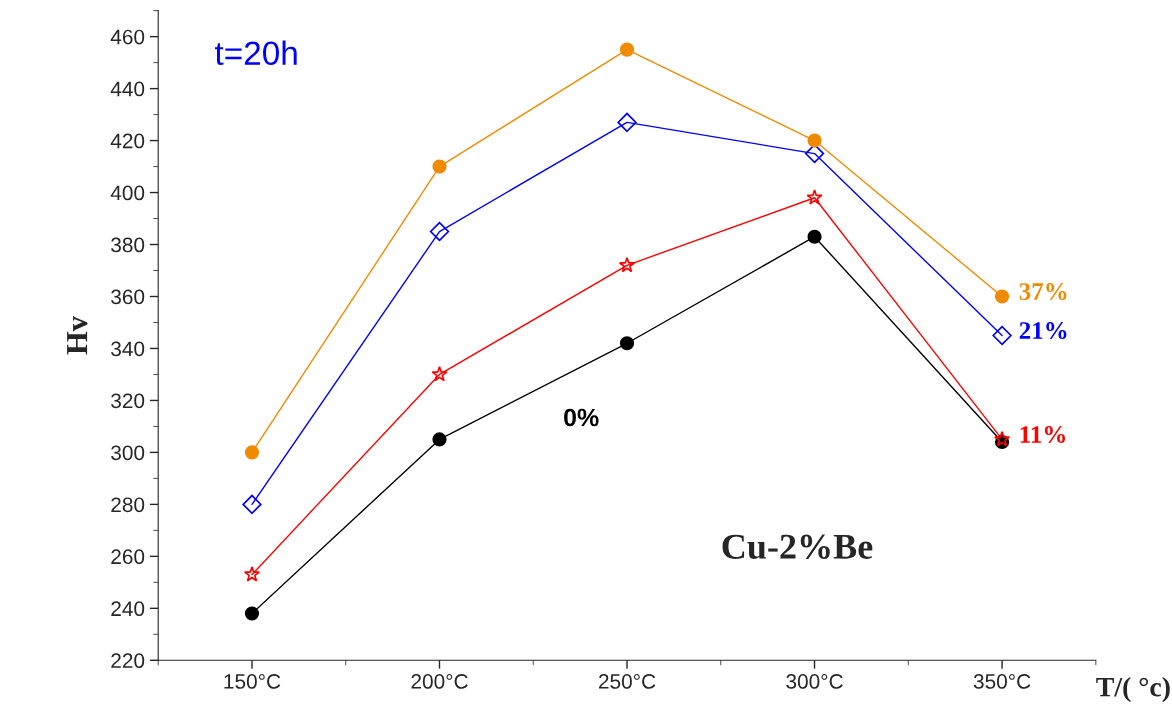 This screenshot has height=710, width=1172. I want to click on y-tick-label: 380, so click(128, 245).